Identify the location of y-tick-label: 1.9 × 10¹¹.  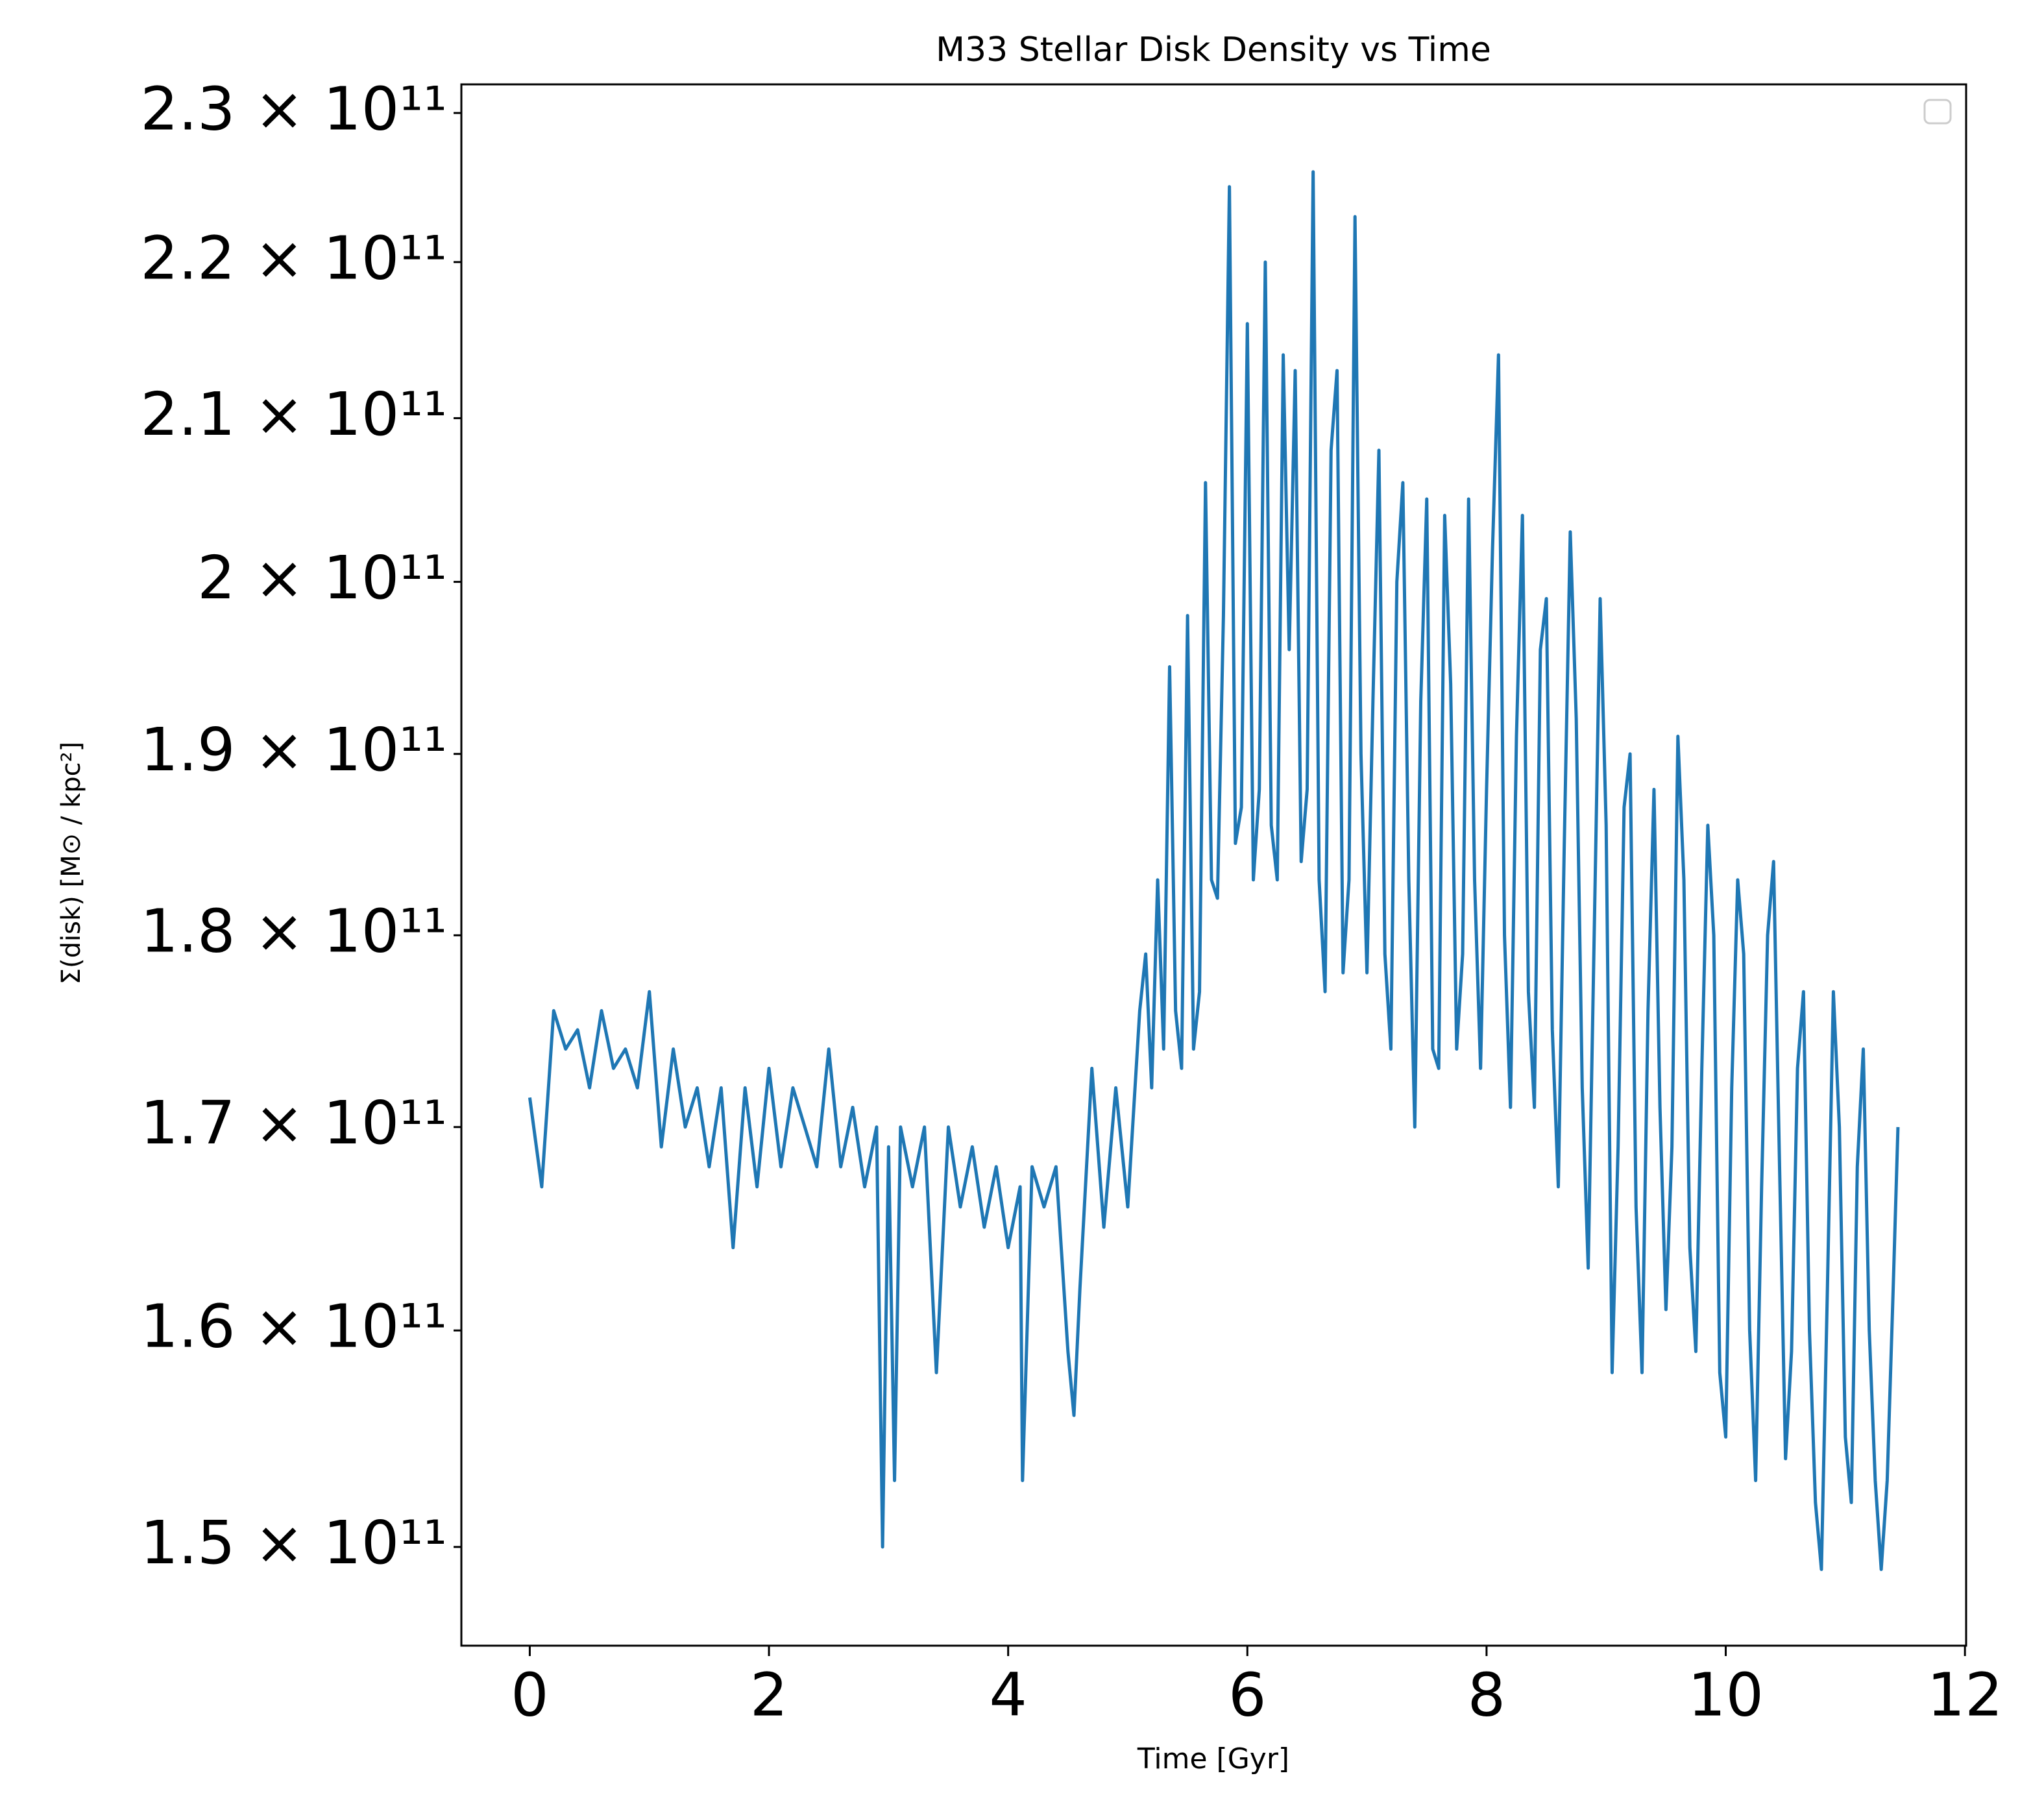
(293, 750).